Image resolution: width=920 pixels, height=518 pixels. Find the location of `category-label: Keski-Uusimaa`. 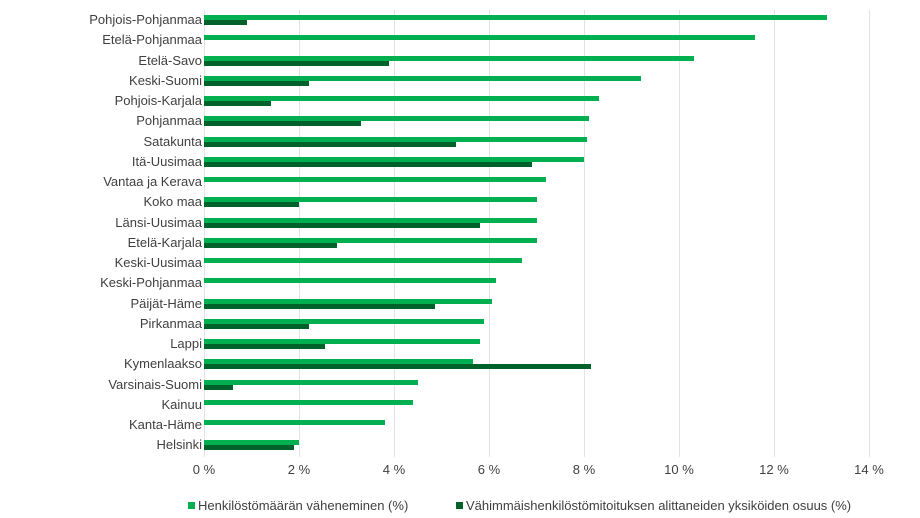

category-label: Keski-Uusimaa is located at coordinates (158, 262).